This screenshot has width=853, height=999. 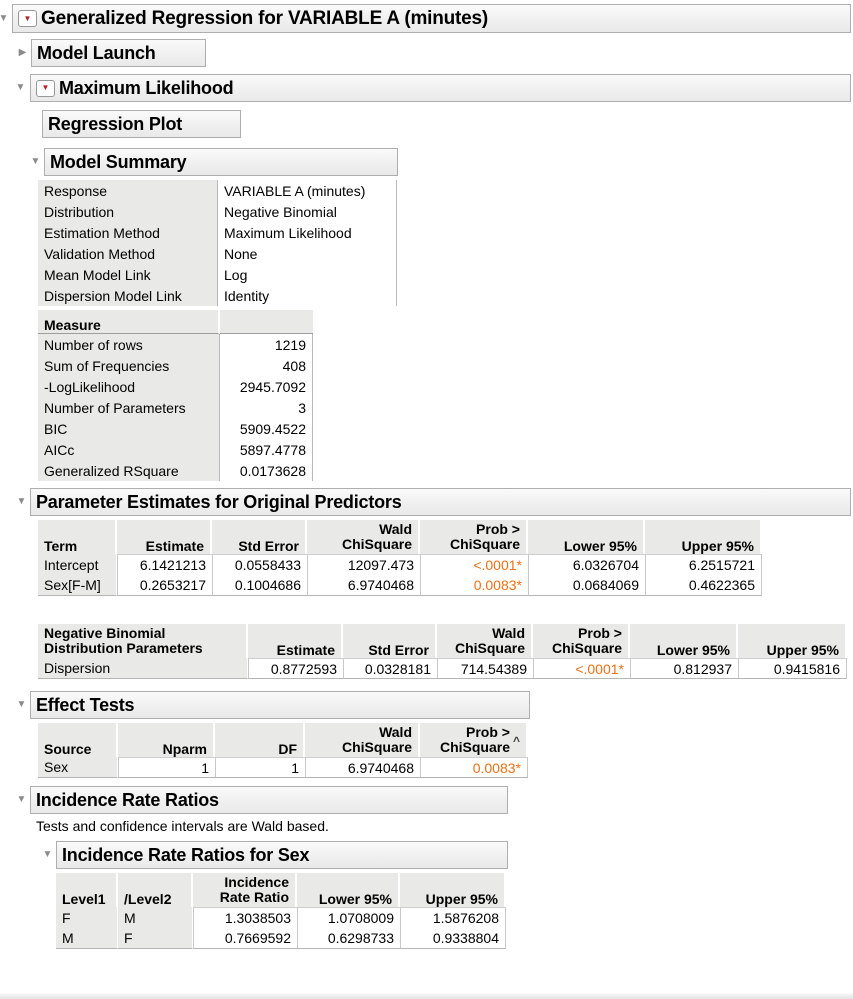 What do you see at coordinates (586, 564) in the screenshot?
I see `table-cell: 6.0326704` at bounding box center [586, 564].